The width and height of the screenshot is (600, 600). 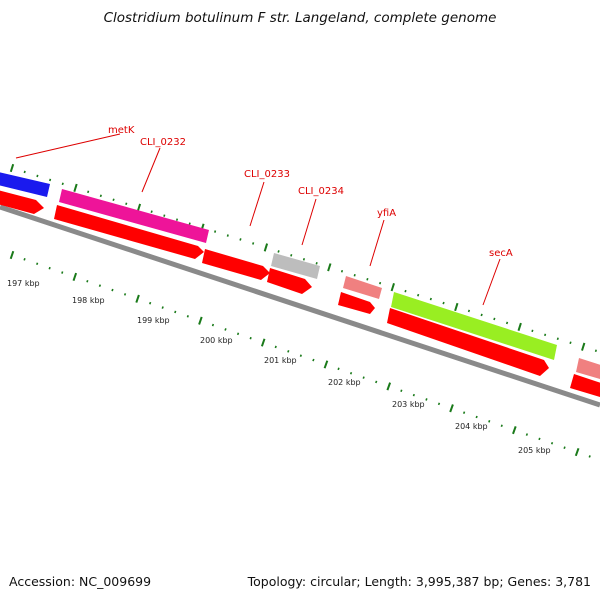 What do you see at coordinates (88, 300) in the screenshot?
I see `kbp-label: 198 kbp` at bounding box center [88, 300].